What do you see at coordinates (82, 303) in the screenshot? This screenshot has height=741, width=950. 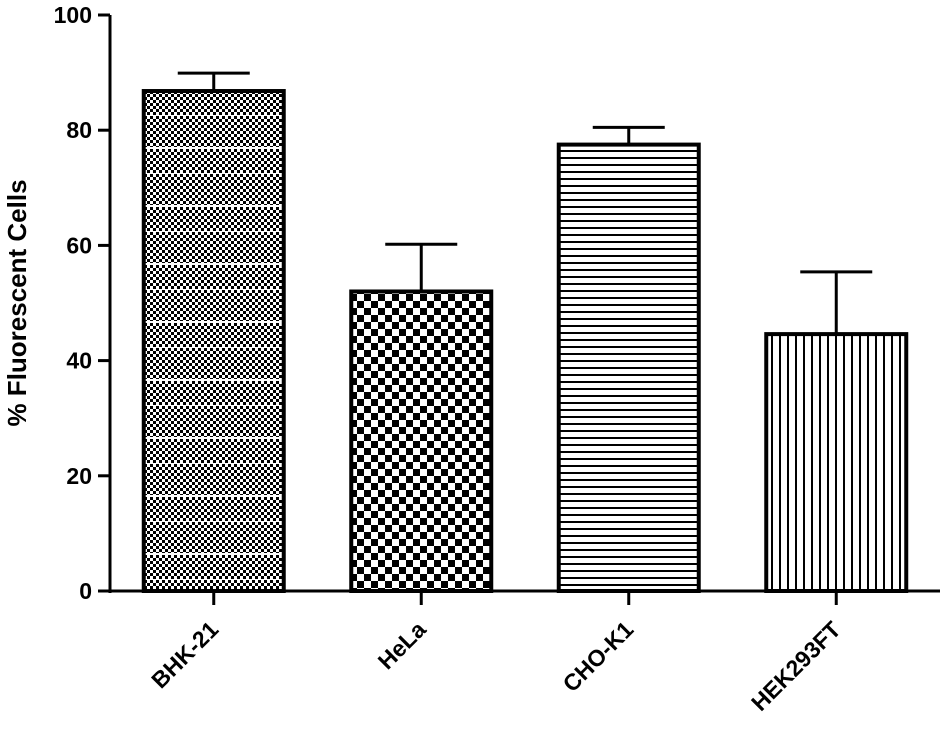 I see `y-ticks: 0 20 40 60 80 100` at bounding box center [82, 303].